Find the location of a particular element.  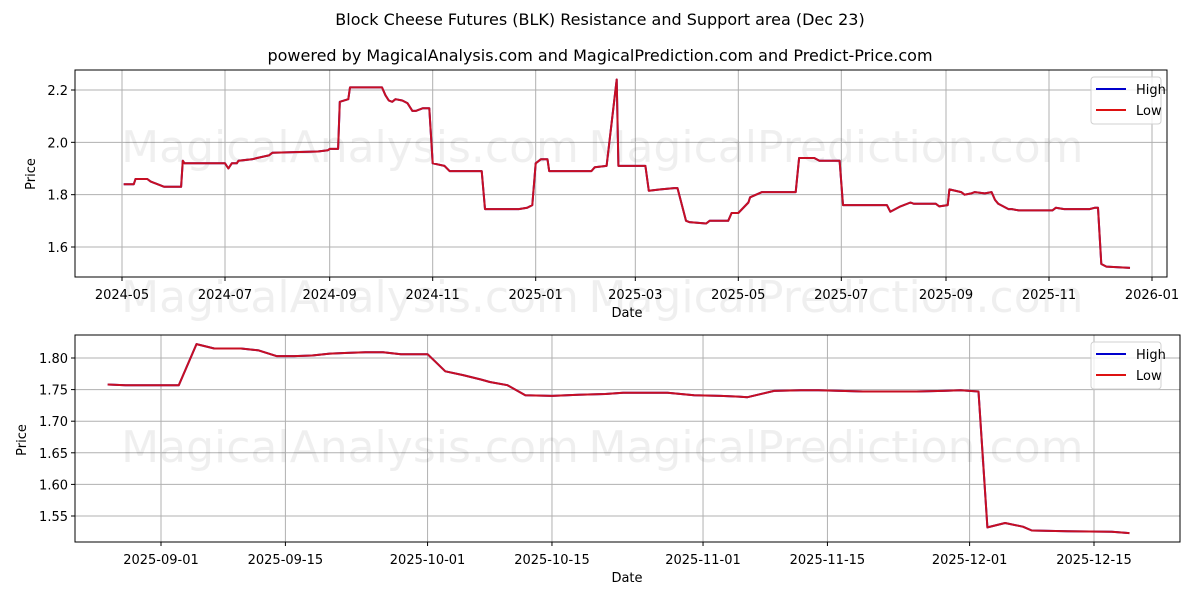

svg-text: 2025-12-01 is located at coordinates (970, 560).